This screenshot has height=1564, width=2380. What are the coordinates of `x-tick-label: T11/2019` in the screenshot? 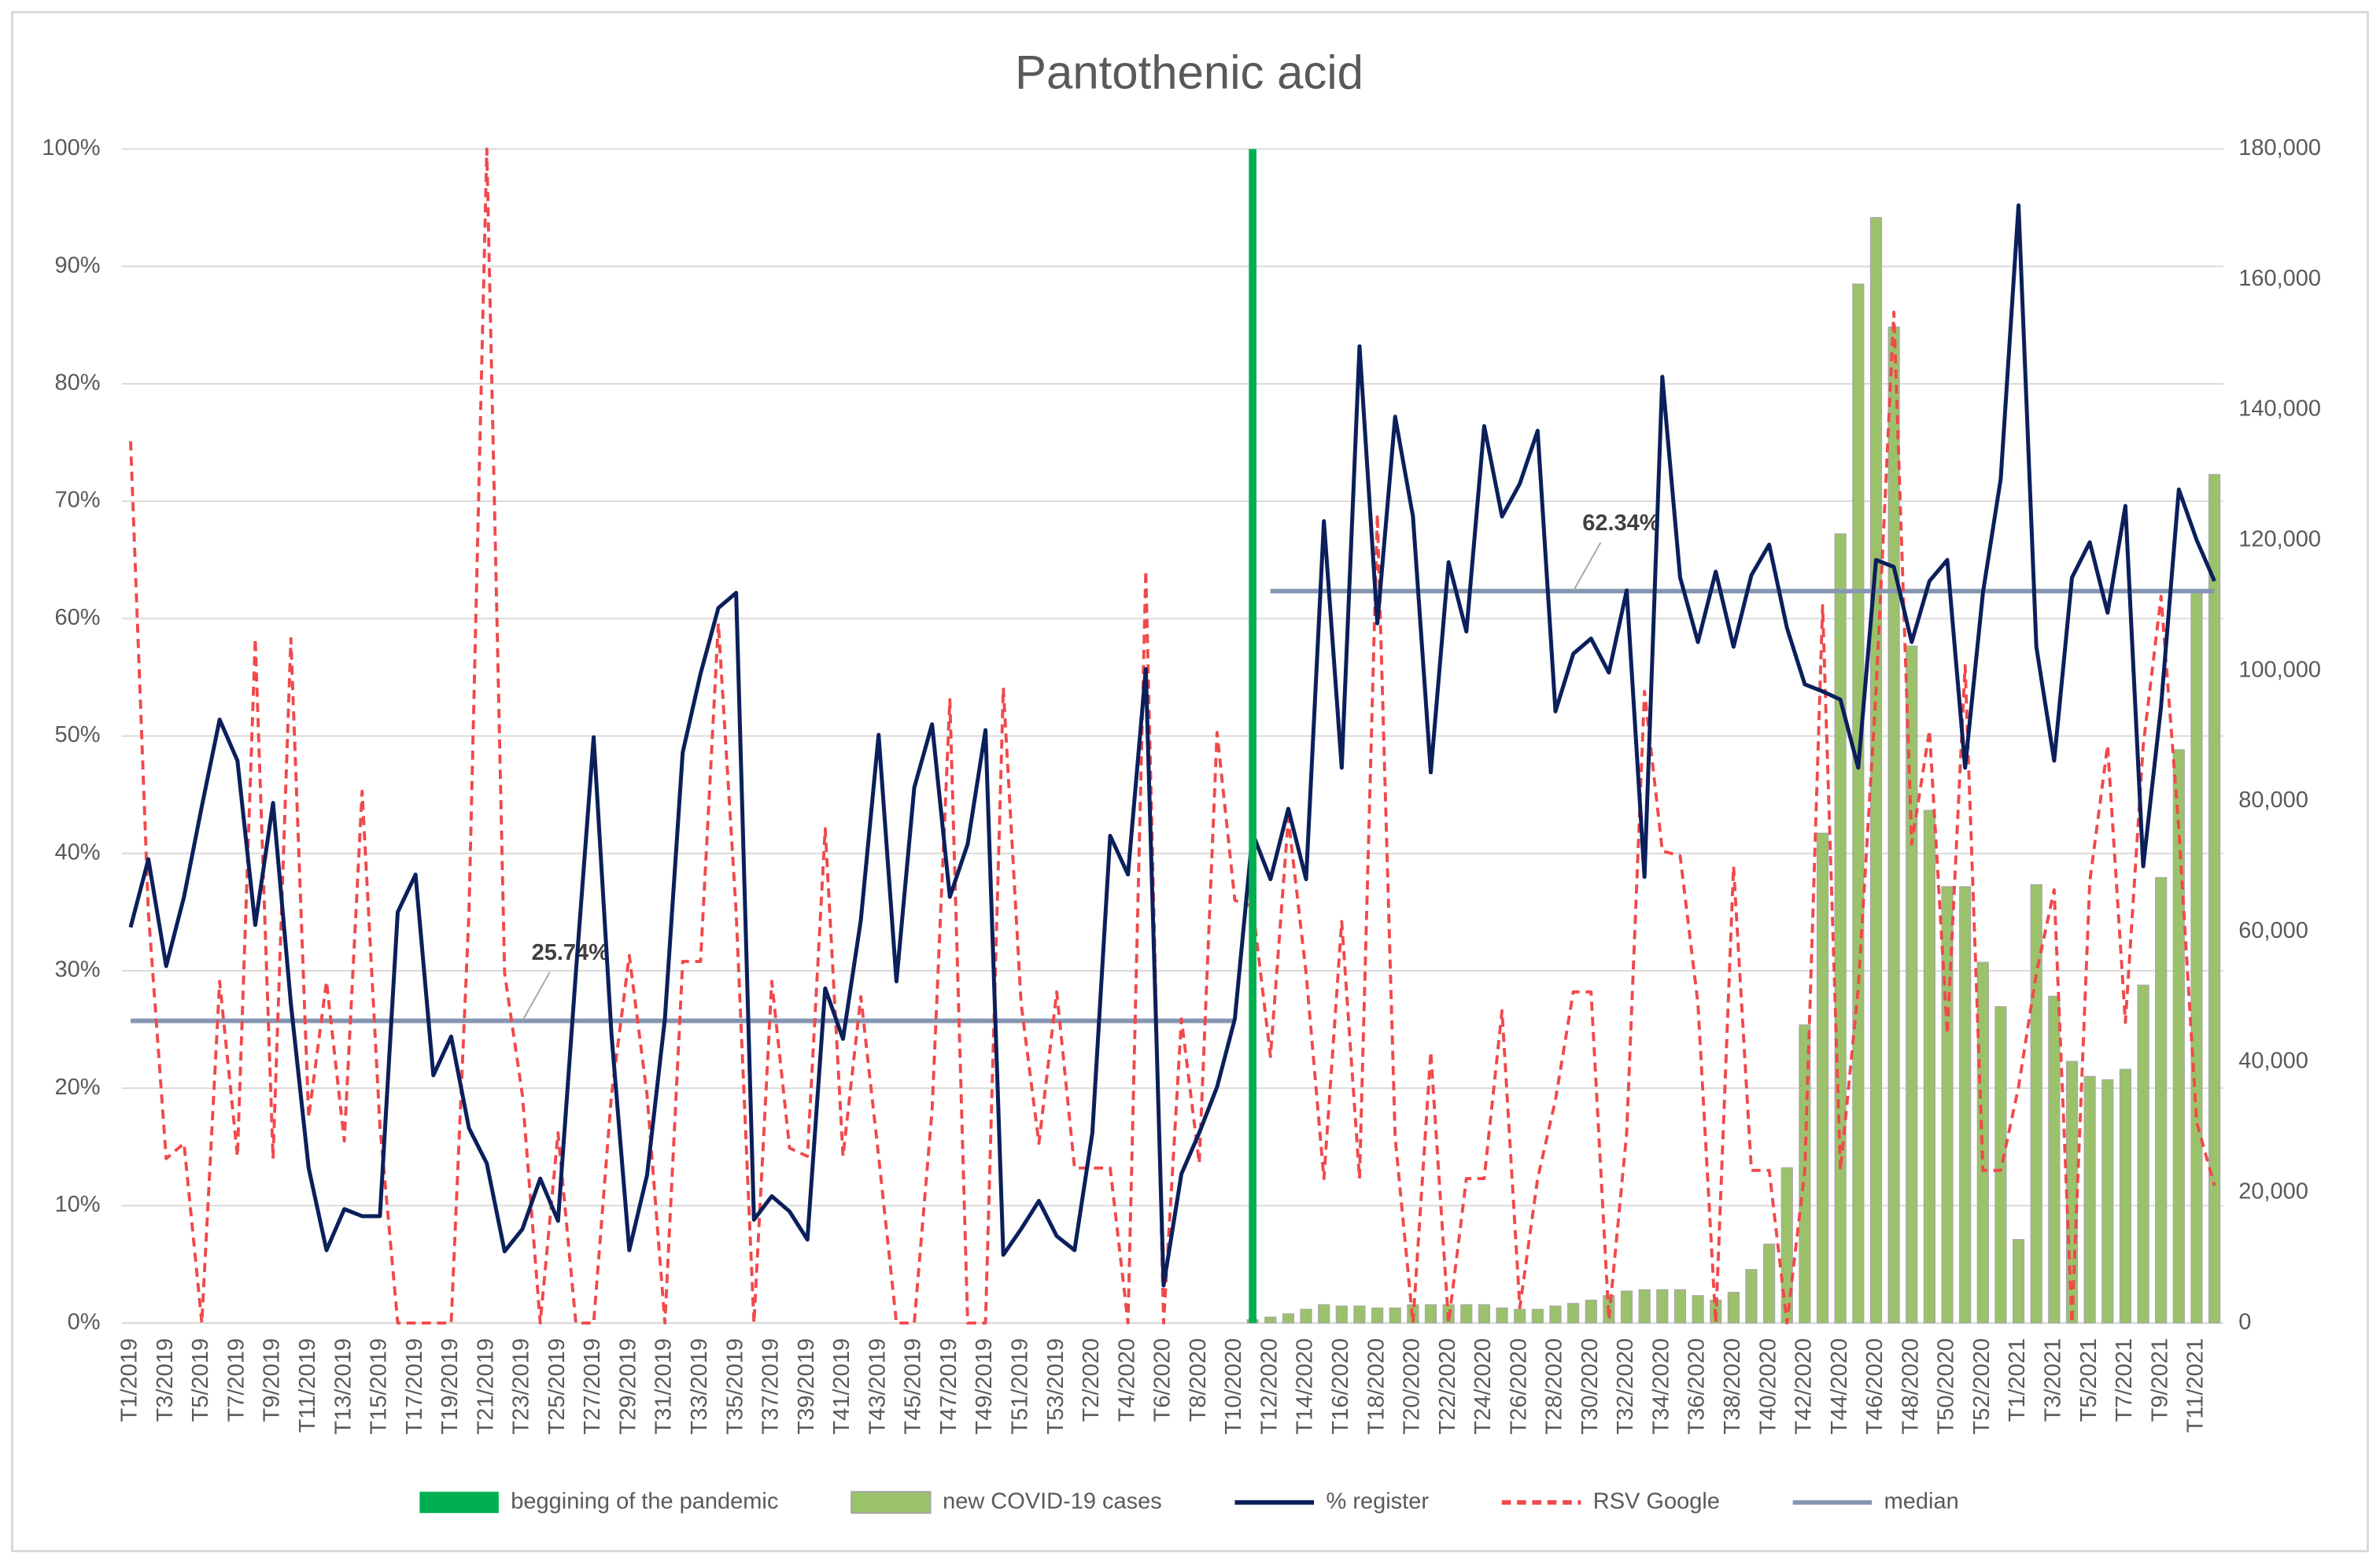 It's located at (307, 1386).